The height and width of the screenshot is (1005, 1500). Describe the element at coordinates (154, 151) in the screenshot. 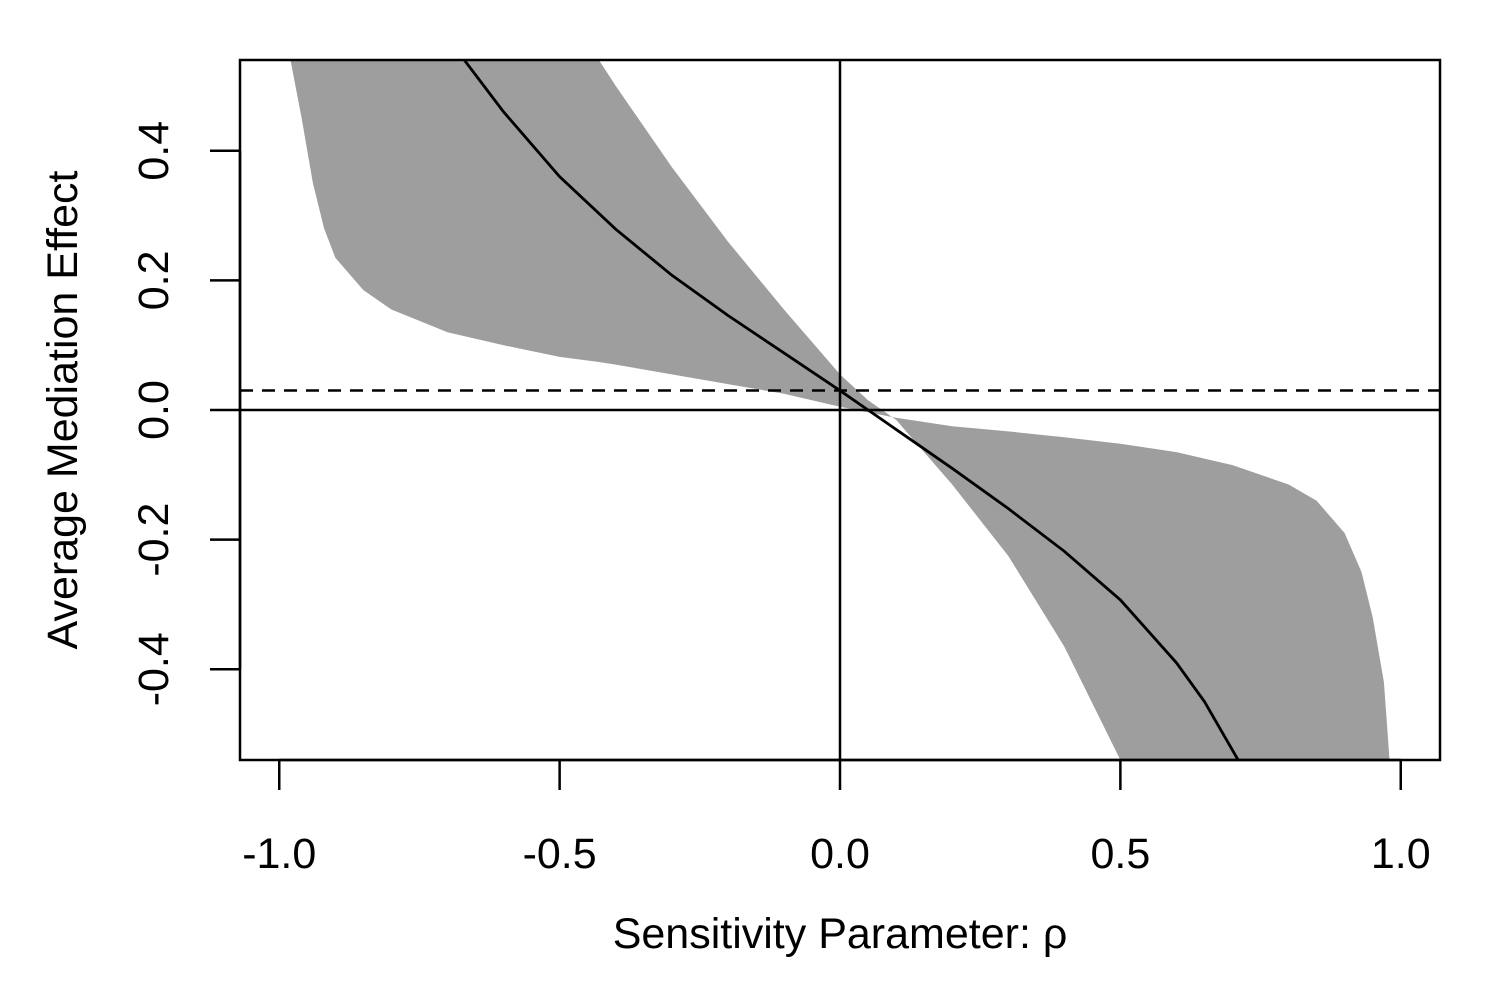

I see `y-tick-label: 0.4` at that location.